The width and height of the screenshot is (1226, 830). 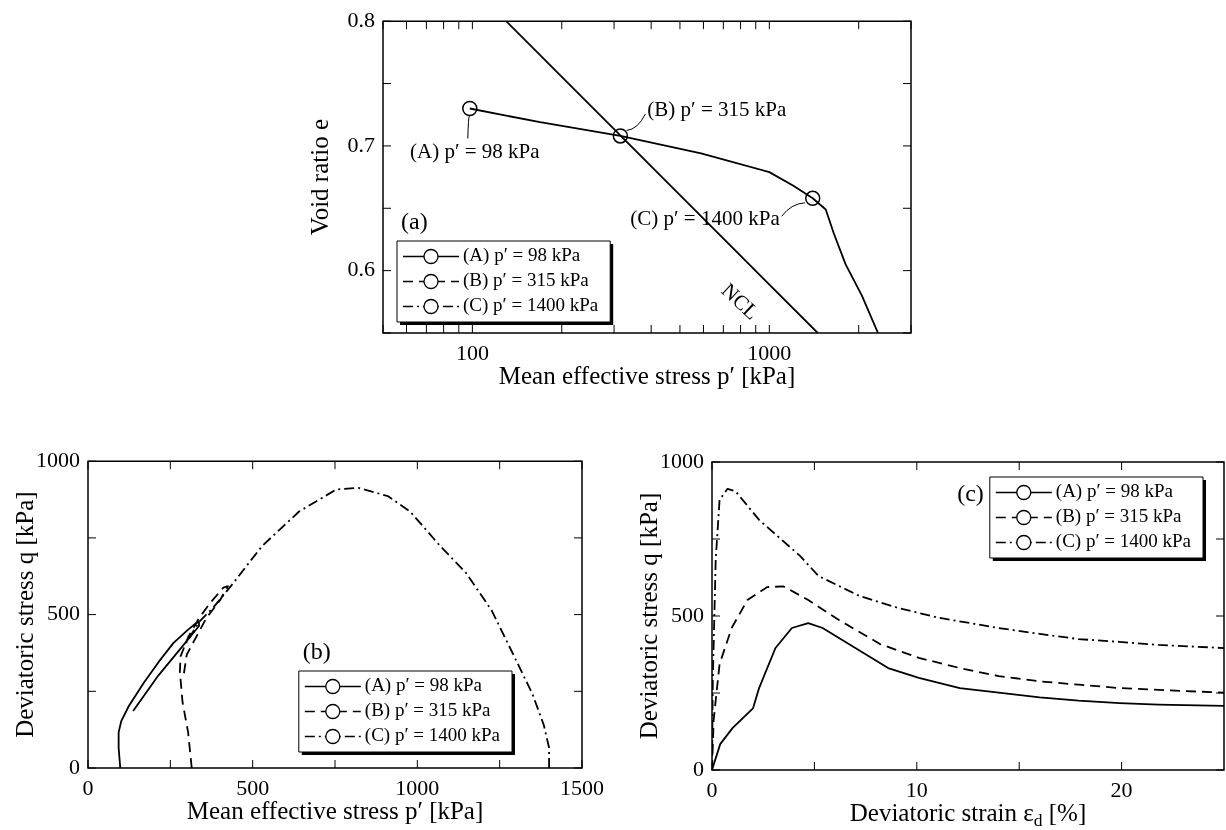 I want to click on x-axis-title: Mean effective stress p′ [kPa], so click(x=647, y=375).